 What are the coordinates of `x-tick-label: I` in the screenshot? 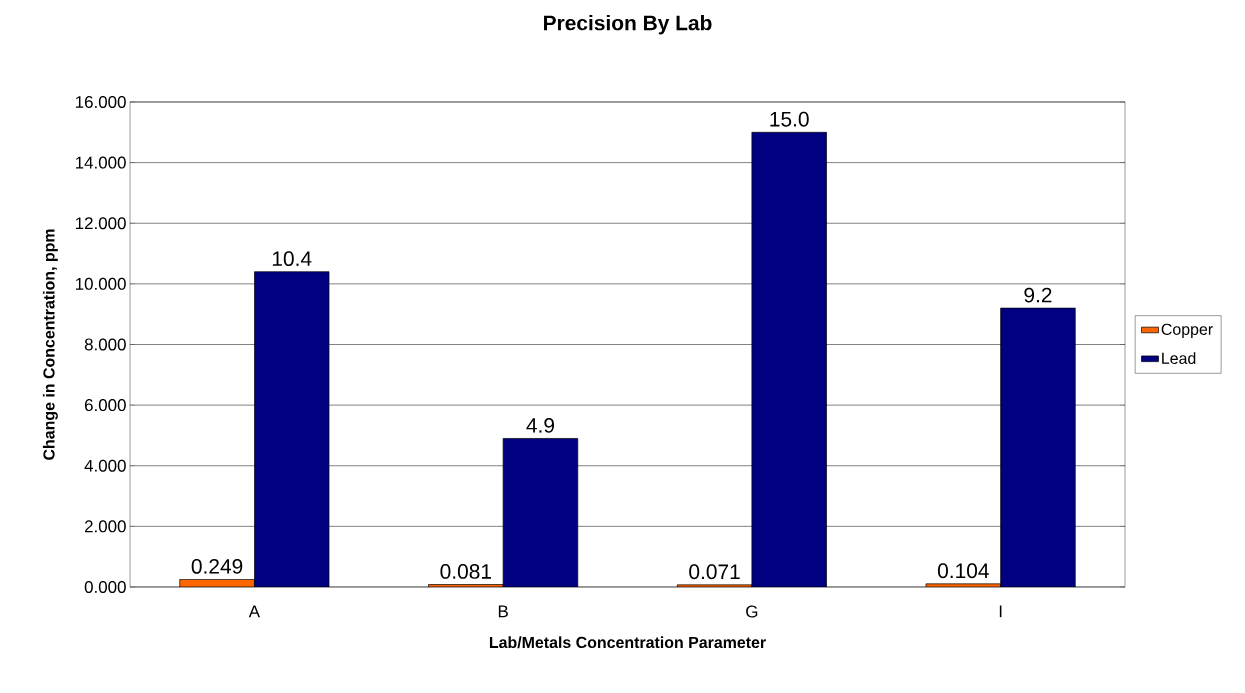 It's located at (1000, 611).